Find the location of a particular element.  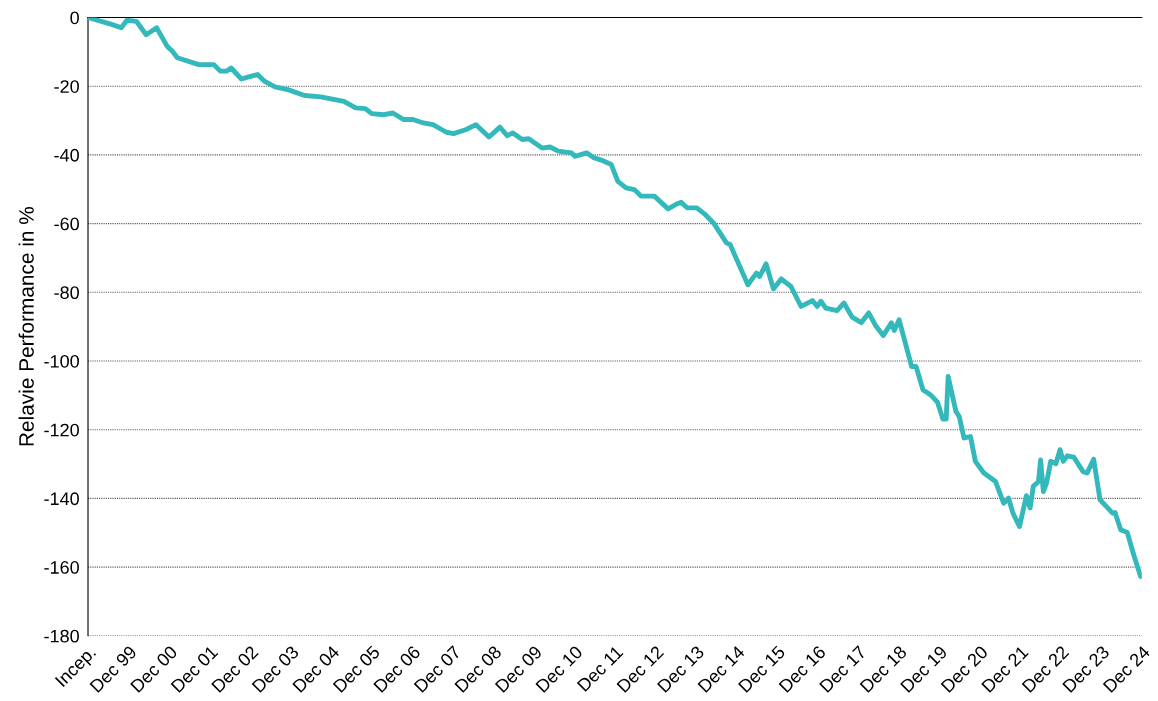

y-tick-label: -40 is located at coordinates (66, 155).